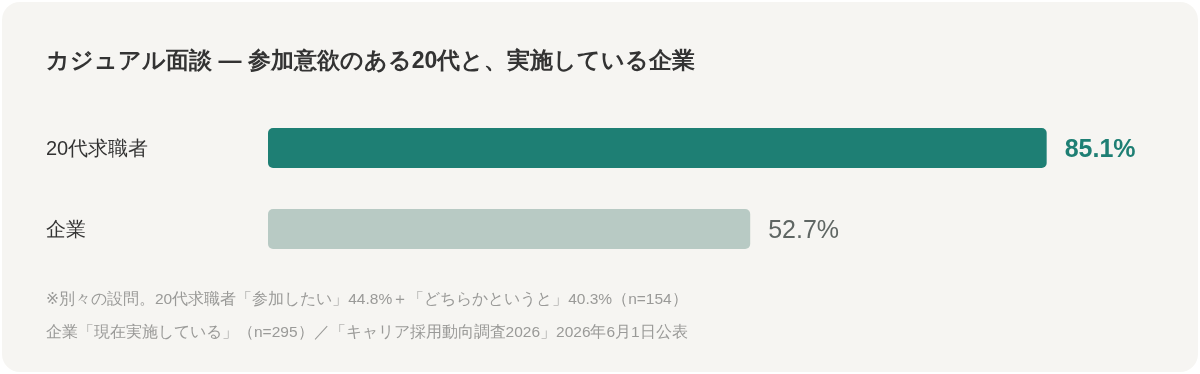  I want to click on text: 企業「現在実施している」（n=295）／「キャリア採用動向調査2026」2026年6月1日公表, so click(367, 331).